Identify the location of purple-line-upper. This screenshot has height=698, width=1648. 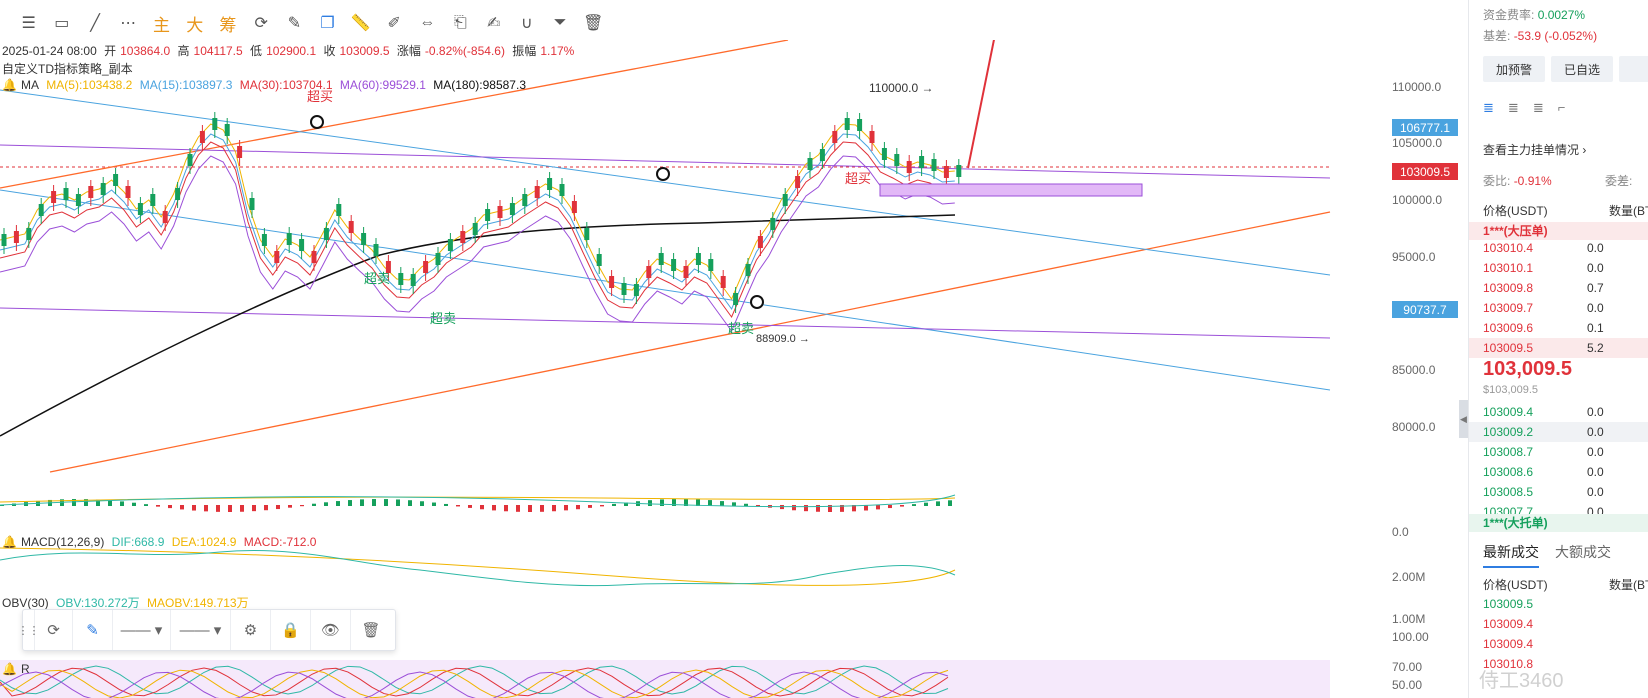
(665, 161).